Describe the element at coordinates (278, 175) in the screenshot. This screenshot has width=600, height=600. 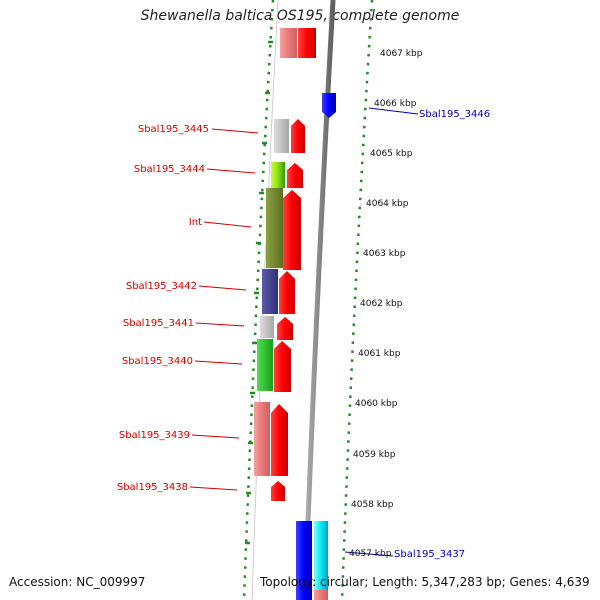
I see `sbal3444-lime` at that location.